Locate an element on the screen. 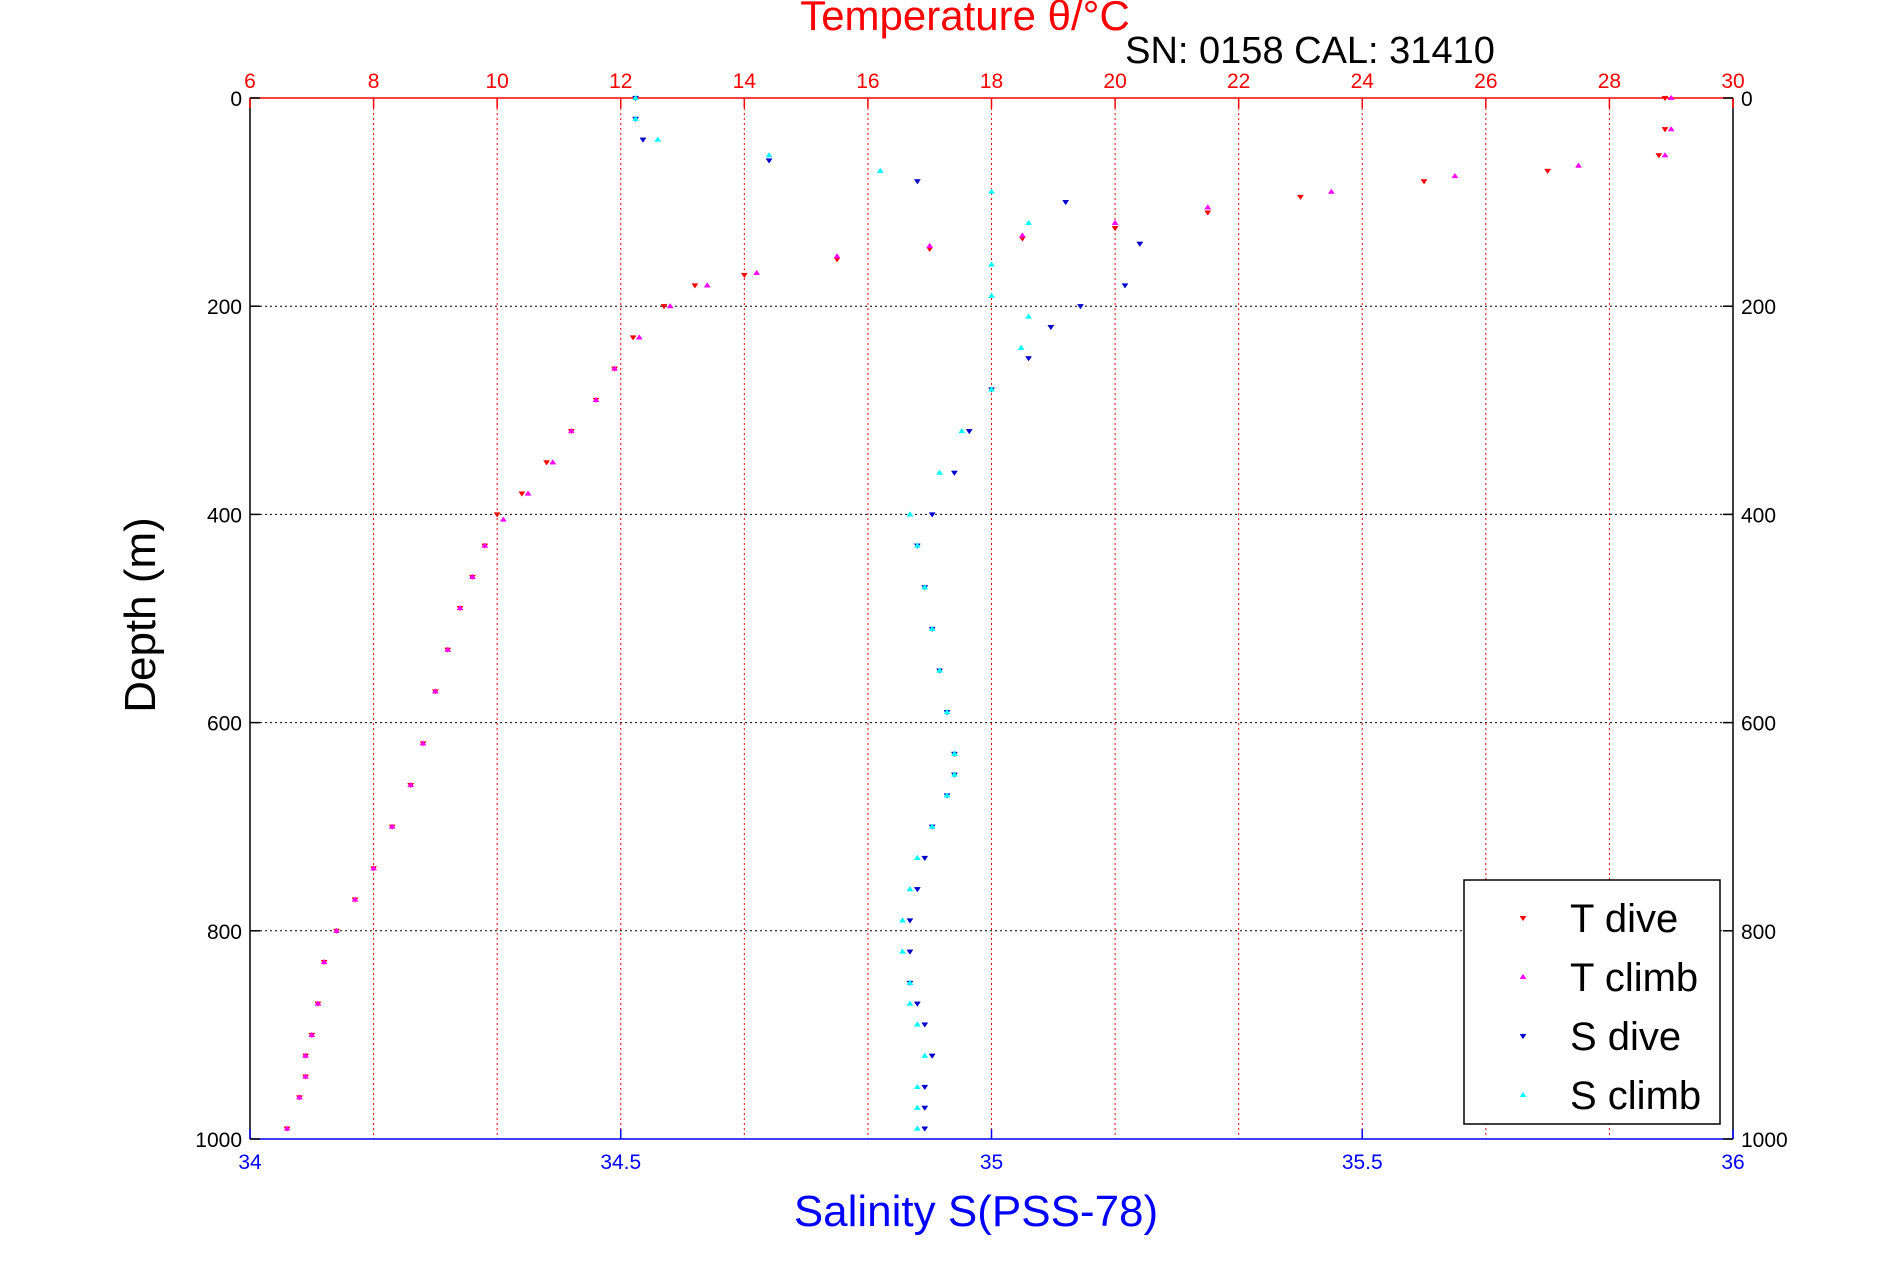  legend-label-s-dive: S dive is located at coordinates (1625, 1037).